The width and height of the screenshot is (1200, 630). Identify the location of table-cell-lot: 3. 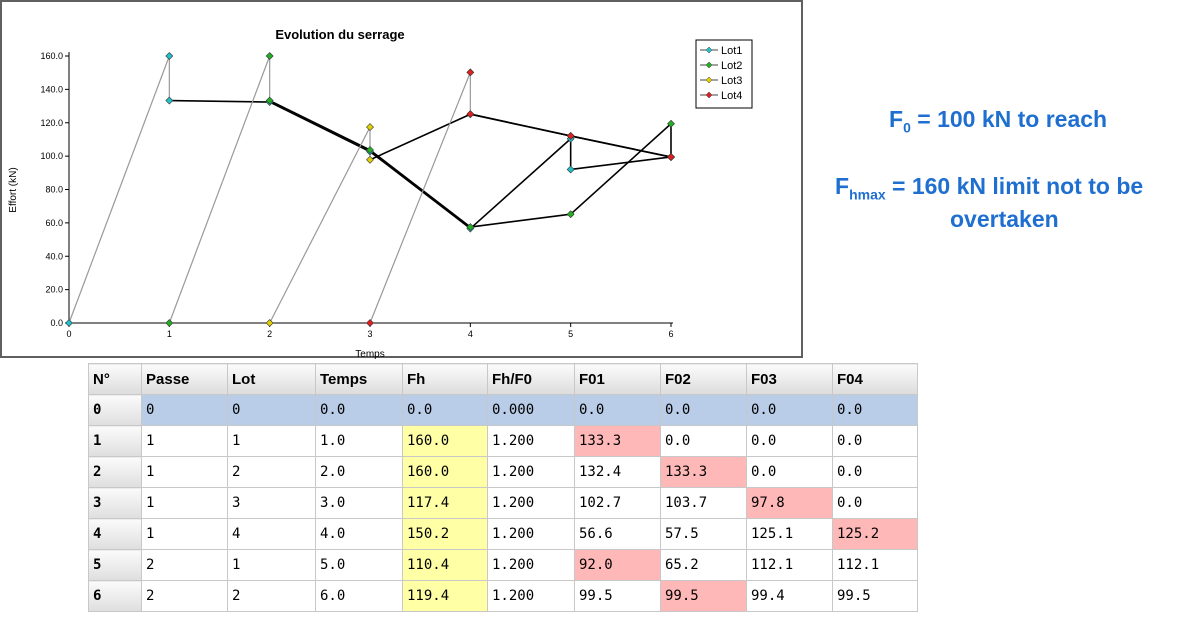
(271, 503).